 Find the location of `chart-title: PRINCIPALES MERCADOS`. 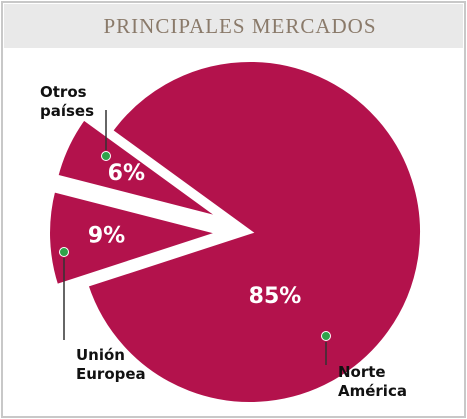

chart-title: PRINCIPALES MERCADOS is located at coordinates (239, 26).